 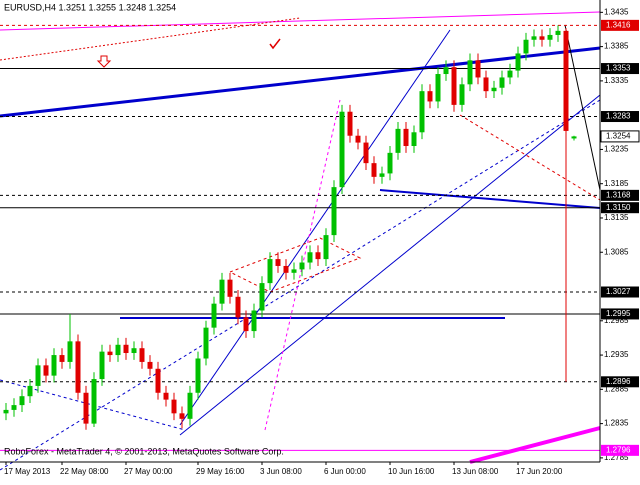 What do you see at coordinates (104, 61) in the screenshot?
I see `down-arrow-icon` at bounding box center [104, 61].